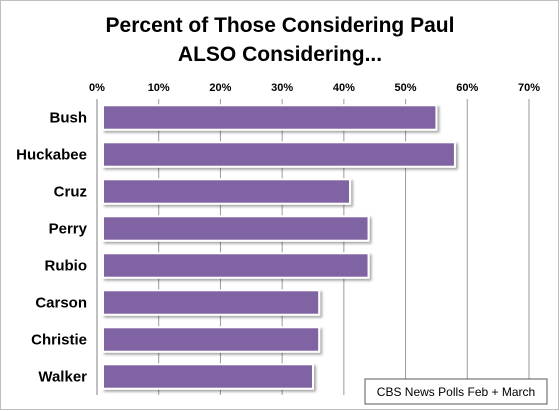  What do you see at coordinates (279, 154) in the screenshot?
I see `bar-huckabee` at bounding box center [279, 154].